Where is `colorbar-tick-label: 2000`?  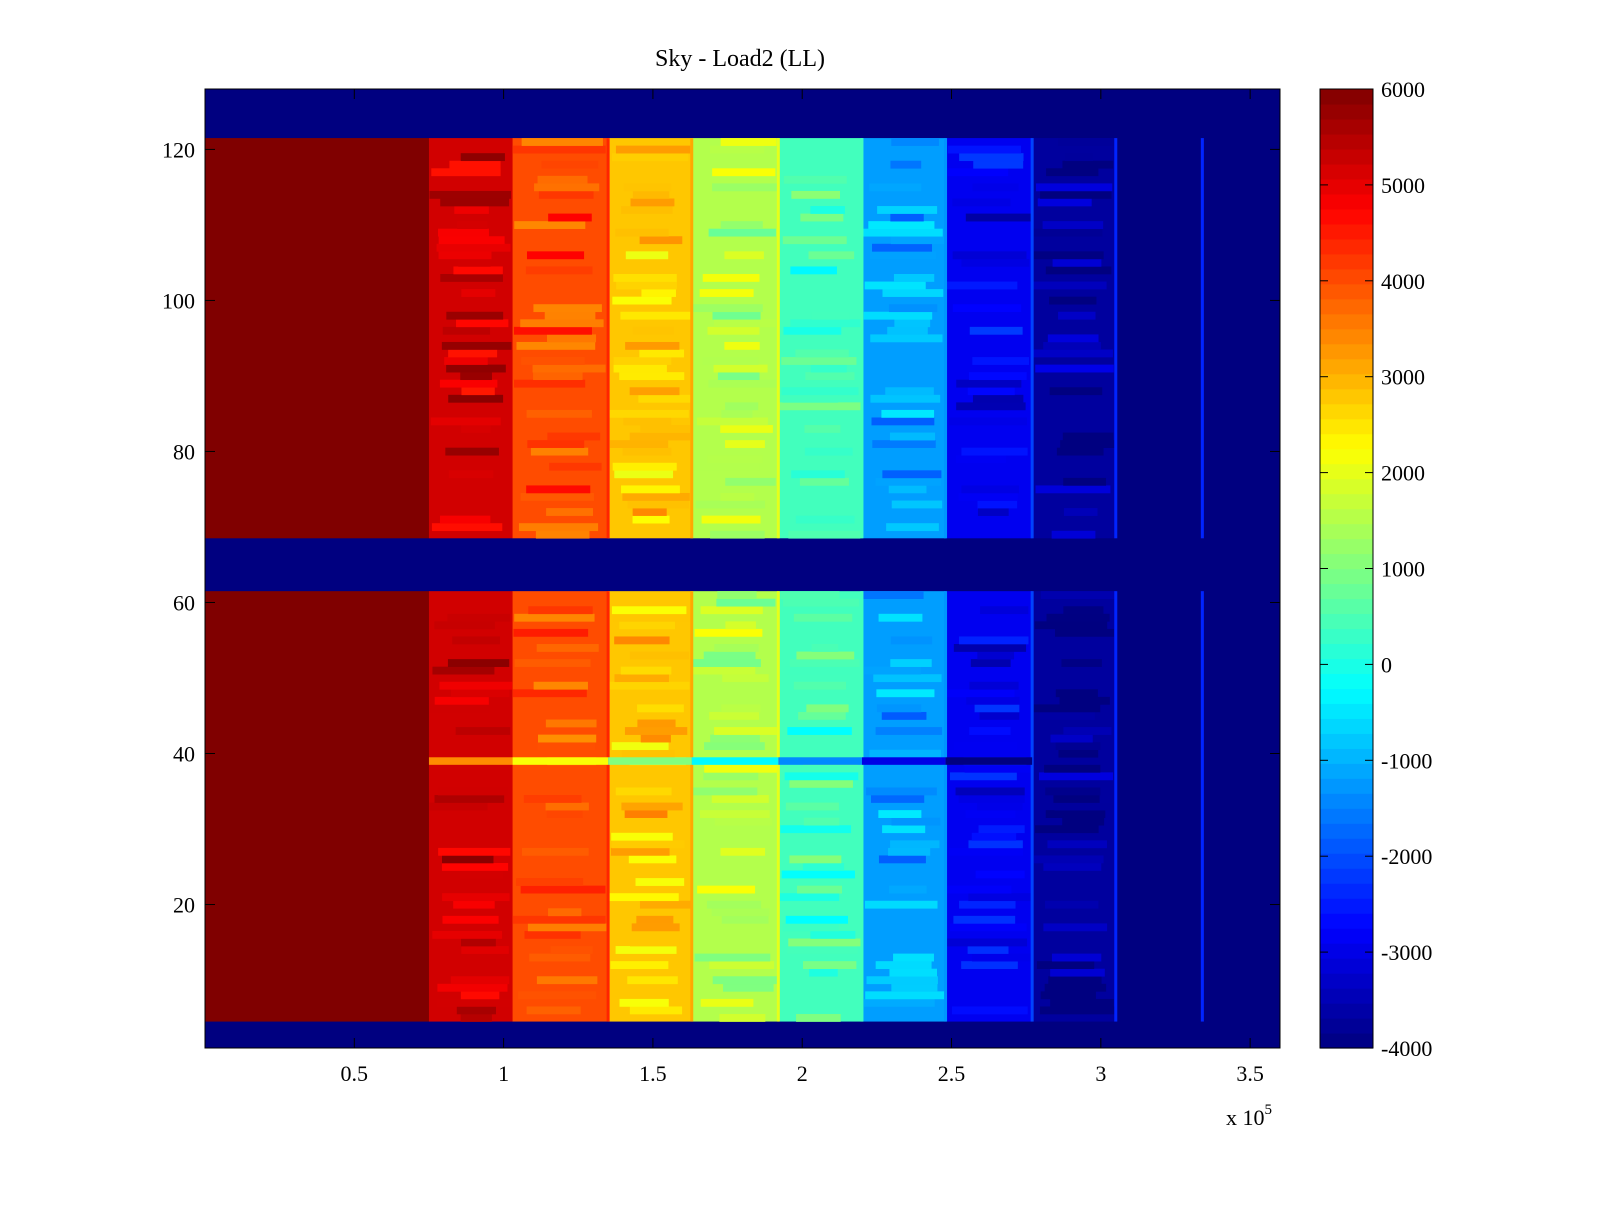 colorbar-tick-label: 2000 is located at coordinates (1403, 473).